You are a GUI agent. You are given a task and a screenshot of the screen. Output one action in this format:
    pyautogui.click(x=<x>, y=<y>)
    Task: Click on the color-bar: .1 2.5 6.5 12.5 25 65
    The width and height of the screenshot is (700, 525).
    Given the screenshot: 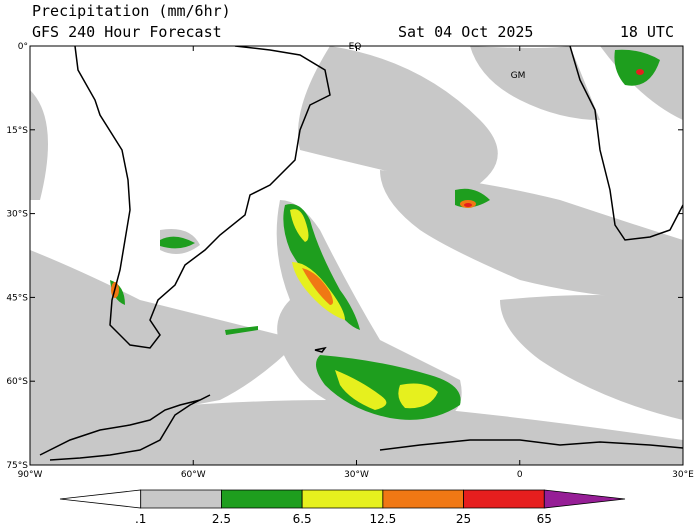 What is the action you would take?
    pyautogui.click(x=342, y=507)
    